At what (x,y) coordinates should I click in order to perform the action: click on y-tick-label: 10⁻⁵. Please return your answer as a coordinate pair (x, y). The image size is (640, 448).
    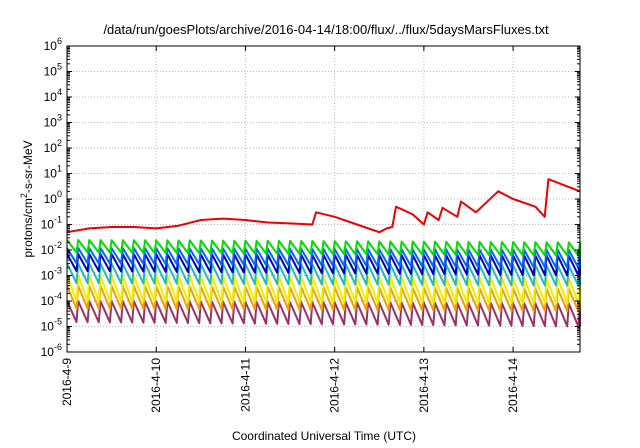
    Looking at the image, I should click on (51, 325).